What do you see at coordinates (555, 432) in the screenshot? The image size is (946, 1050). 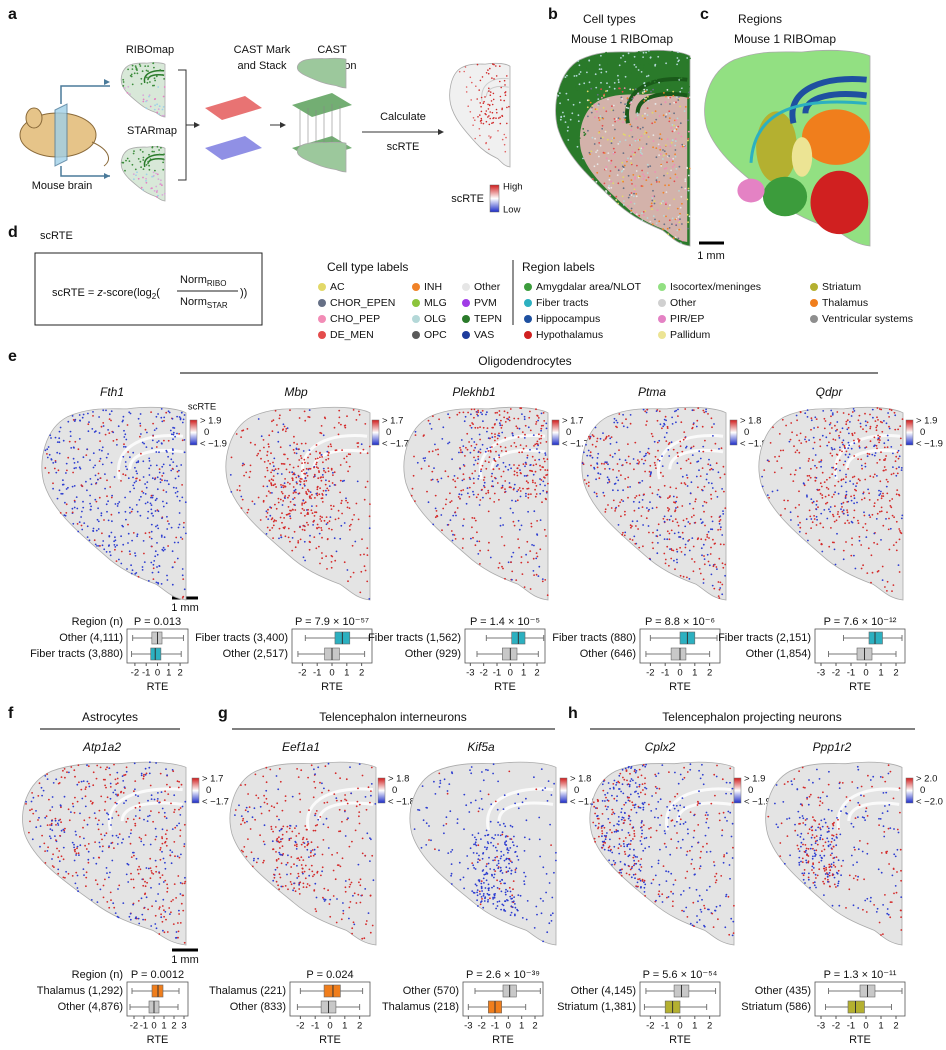 I see `colorbar` at bounding box center [555, 432].